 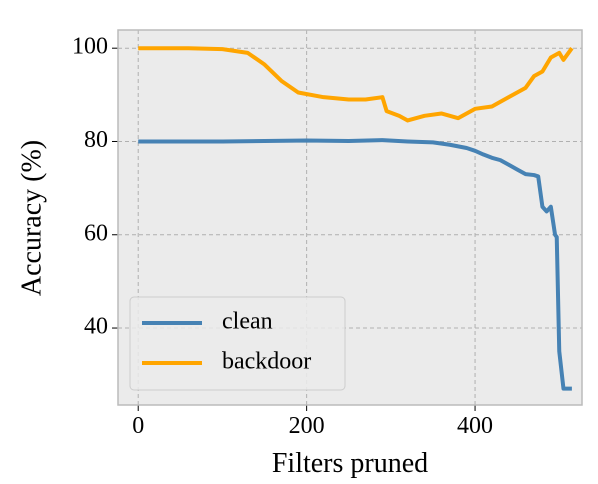 I want to click on x-tick-label: 200, so click(x=307, y=426).